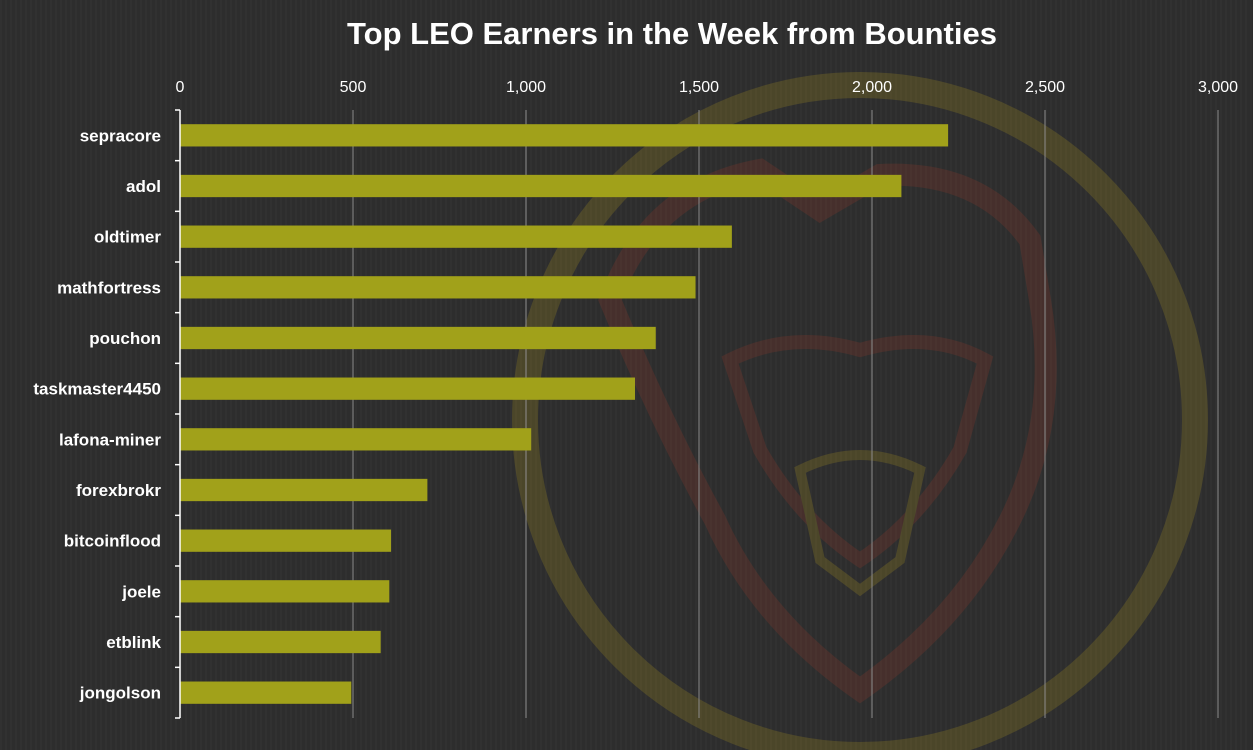 This screenshot has width=1253, height=750. Describe the element at coordinates (1218, 87) in the screenshot. I see `x-tick-label: 3,000` at that location.